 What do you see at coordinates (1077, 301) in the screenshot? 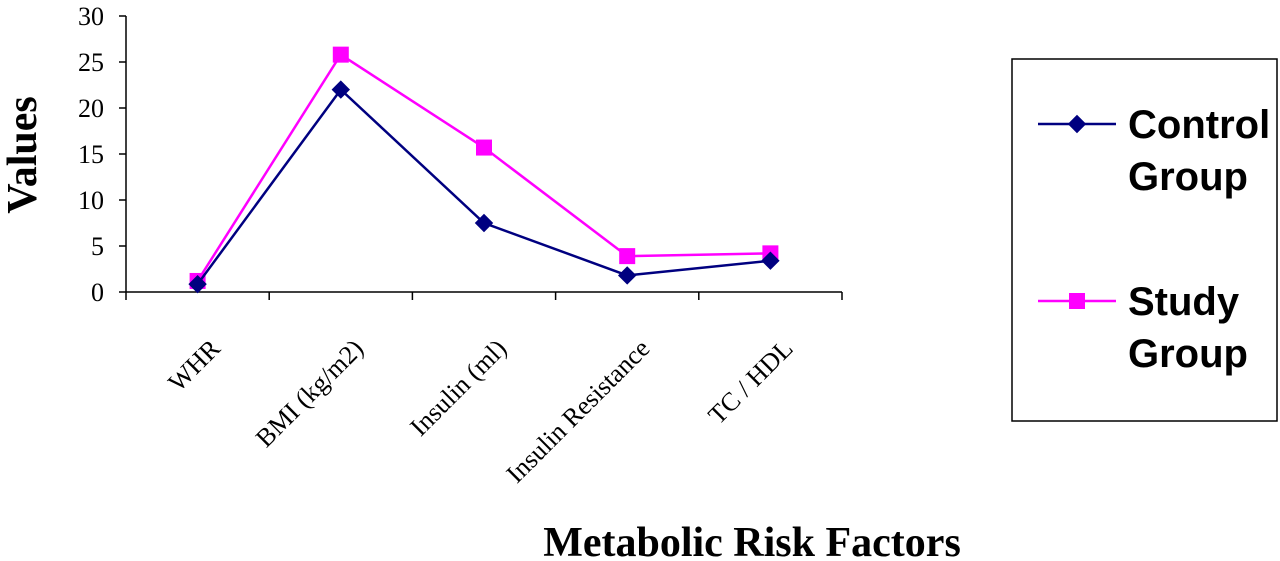
I see `data-point-square-legend` at bounding box center [1077, 301].